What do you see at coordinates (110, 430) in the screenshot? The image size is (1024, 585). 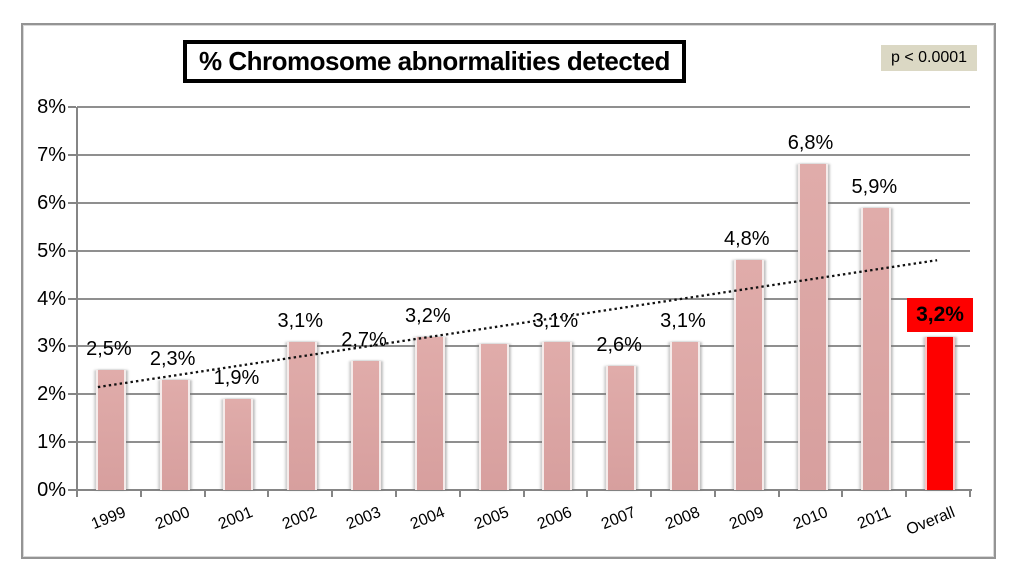 I see `bar-1999` at bounding box center [110, 430].